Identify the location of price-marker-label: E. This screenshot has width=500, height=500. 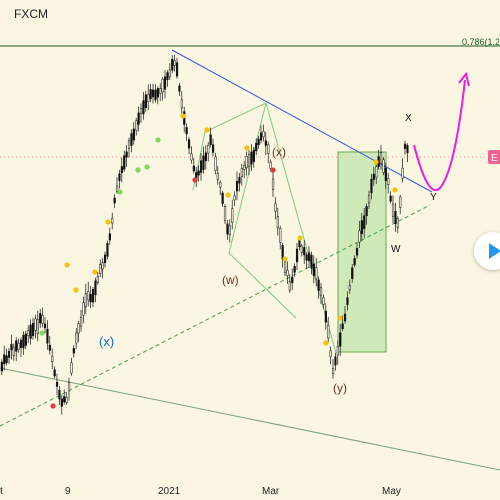
(494, 158).